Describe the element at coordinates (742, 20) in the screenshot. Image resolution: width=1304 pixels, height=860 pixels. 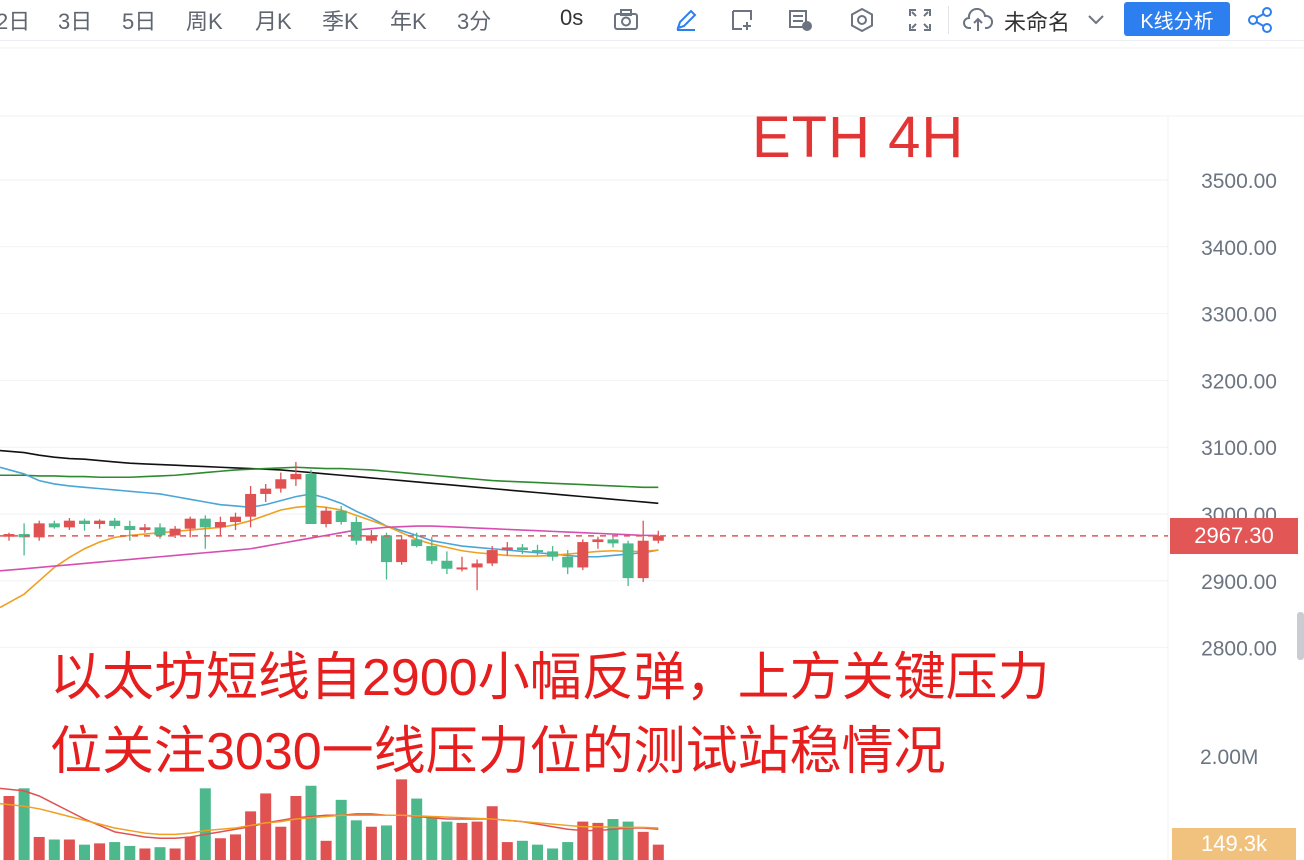
I see `plus-square-icon` at that location.